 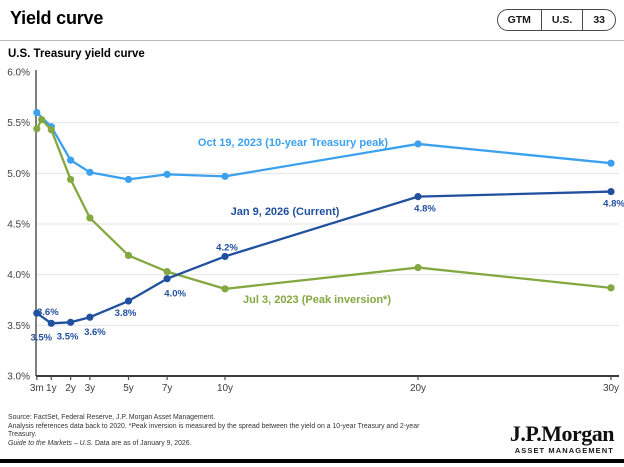 What do you see at coordinates (611, 388) in the screenshot?
I see `x-tick-label: 30y` at bounding box center [611, 388].